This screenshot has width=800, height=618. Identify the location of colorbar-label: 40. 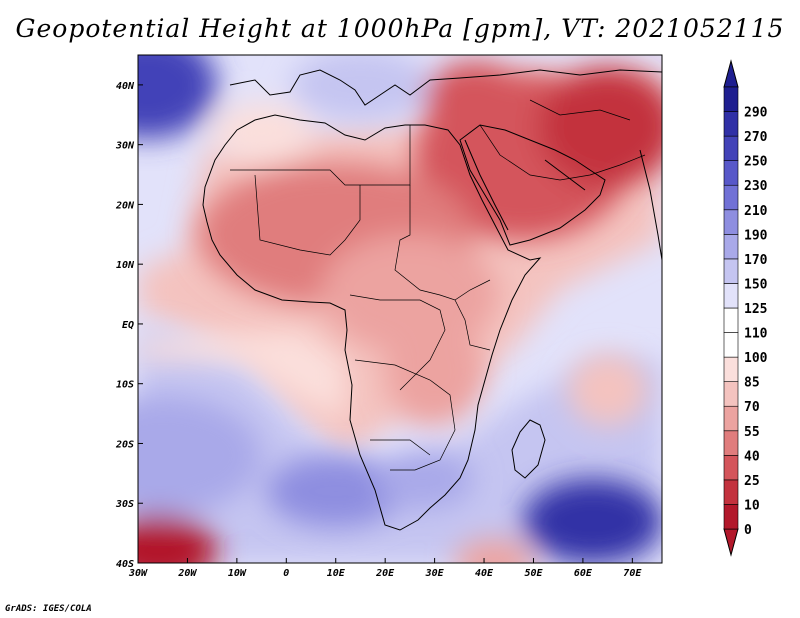
(752, 456).